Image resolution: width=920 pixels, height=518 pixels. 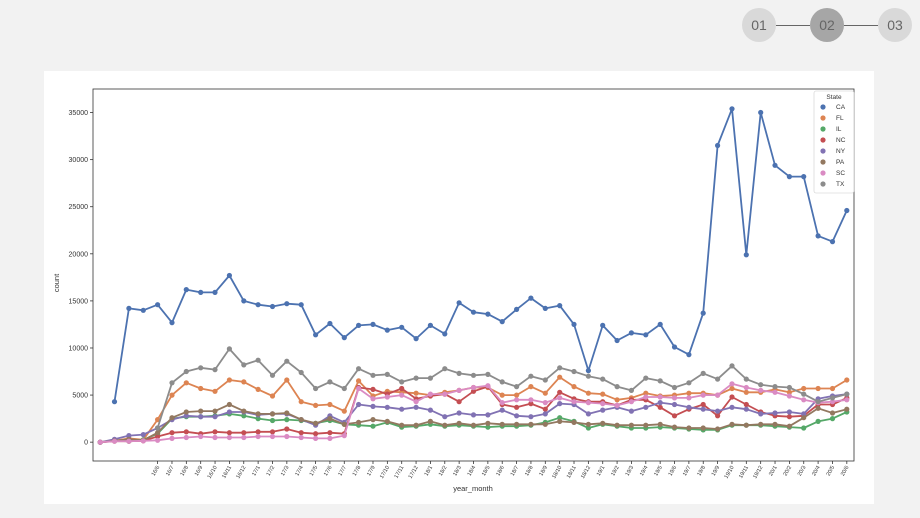 What do you see at coordinates (457, 471) in the screenshot?
I see `x-tick-label: 18/3` at bounding box center [457, 471].